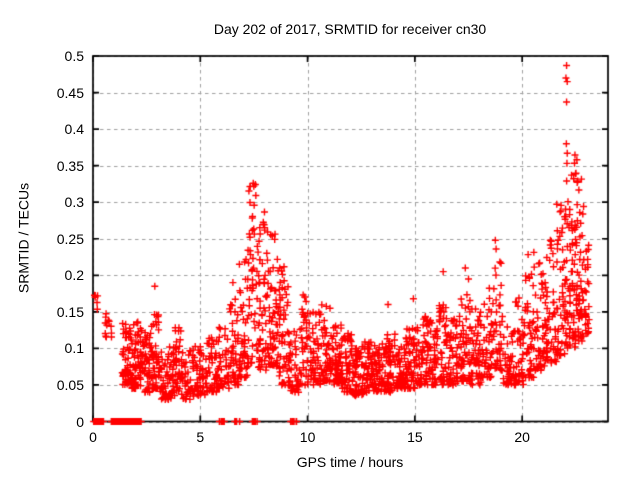 The width and height of the screenshot is (640, 480). What do you see at coordinates (93, 437) in the screenshot?
I see `x-tick-label: 0` at bounding box center [93, 437].